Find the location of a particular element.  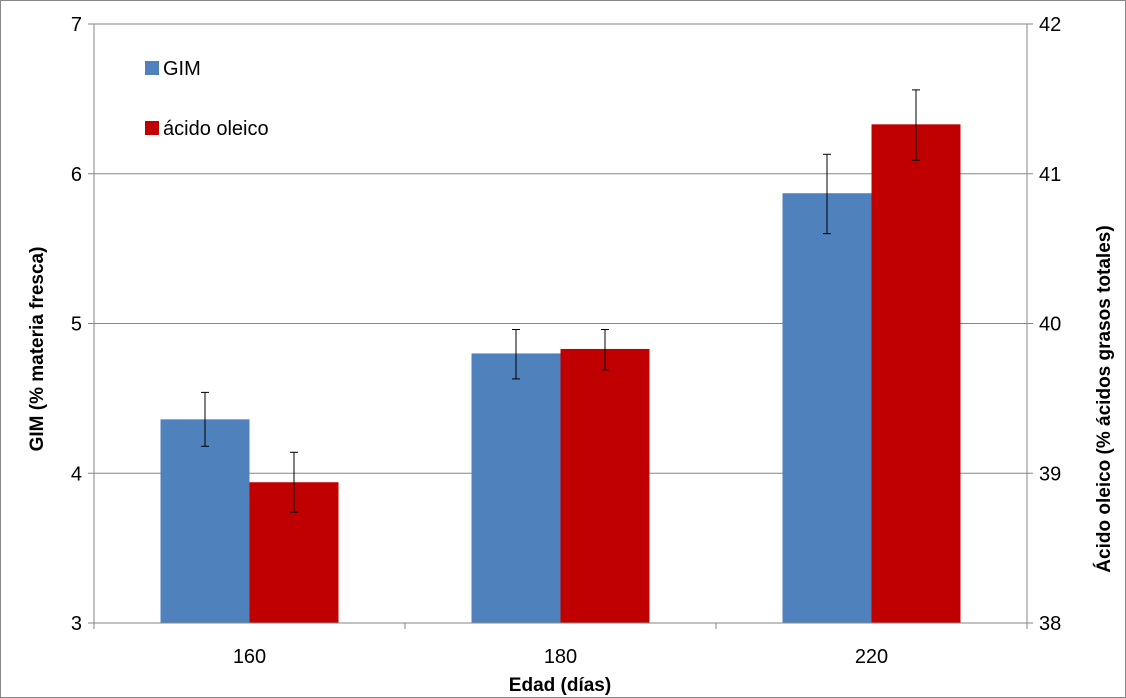

legend-swatch-gim is located at coordinates (152, 68).